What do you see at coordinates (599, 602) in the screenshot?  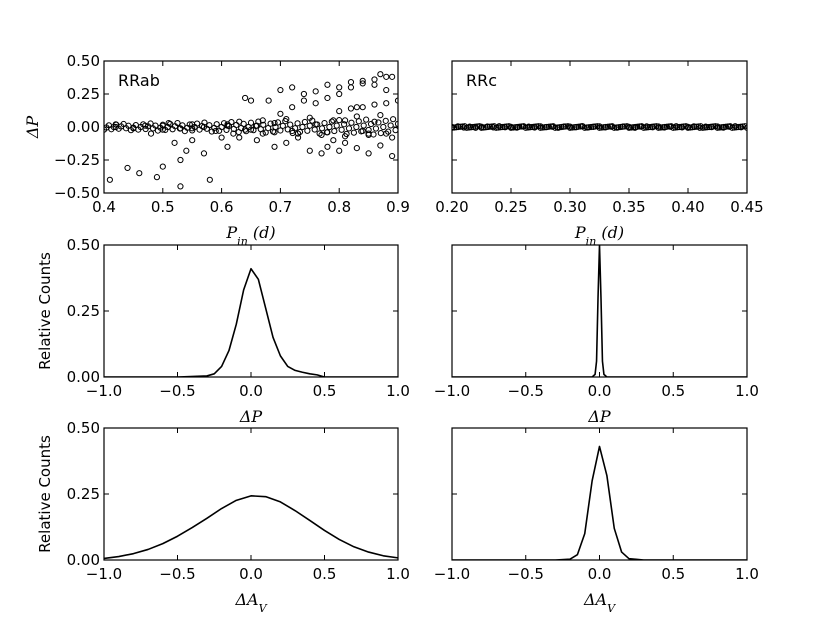 I see `x-axis-label: ΔAV` at bounding box center [599, 602].